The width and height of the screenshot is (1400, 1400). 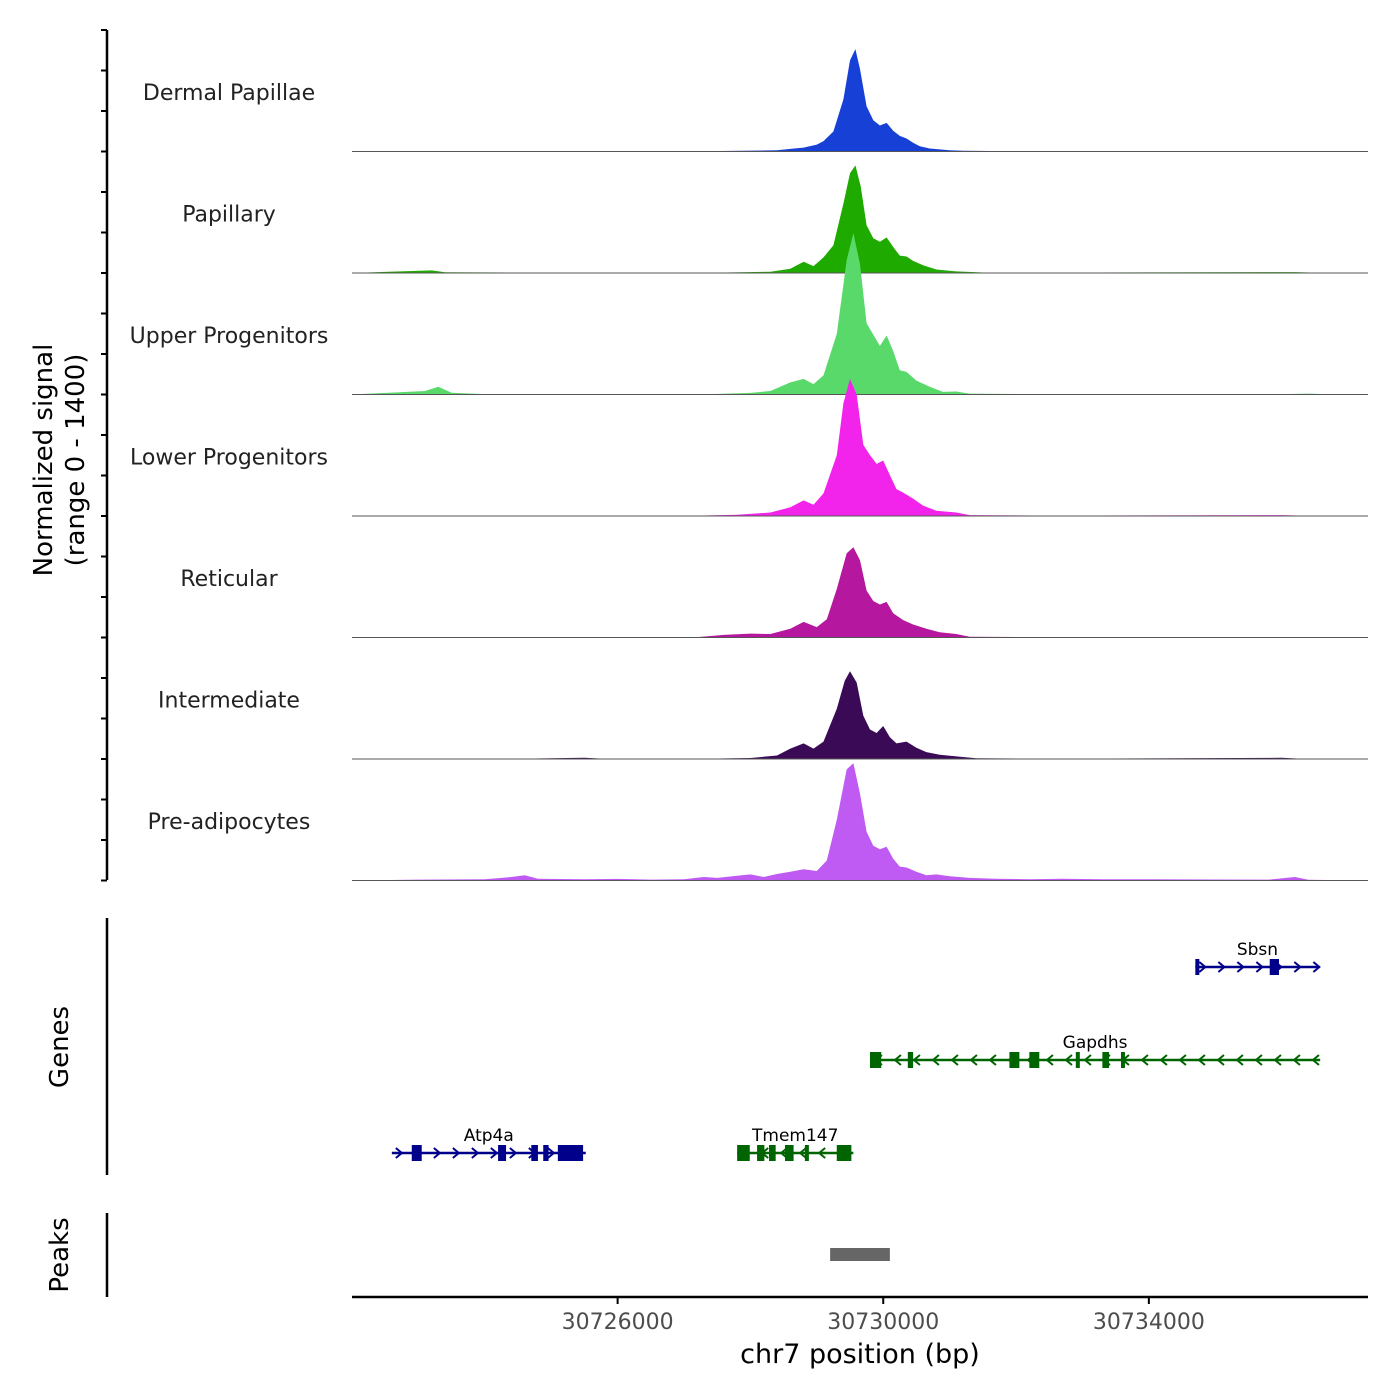 What do you see at coordinates (105, 455) in the screenshot?
I see `signal-y-axis` at bounding box center [105, 455].